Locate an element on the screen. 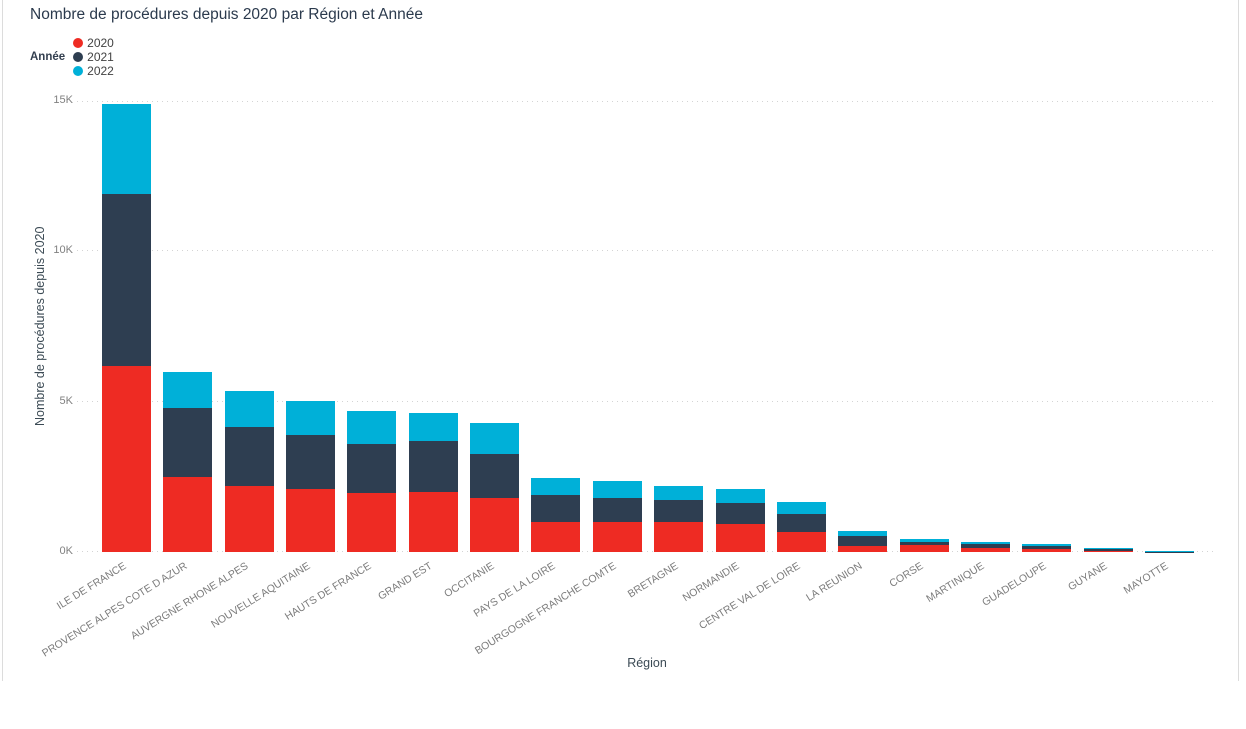  pane-border-left is located at coordinates (2, 340).